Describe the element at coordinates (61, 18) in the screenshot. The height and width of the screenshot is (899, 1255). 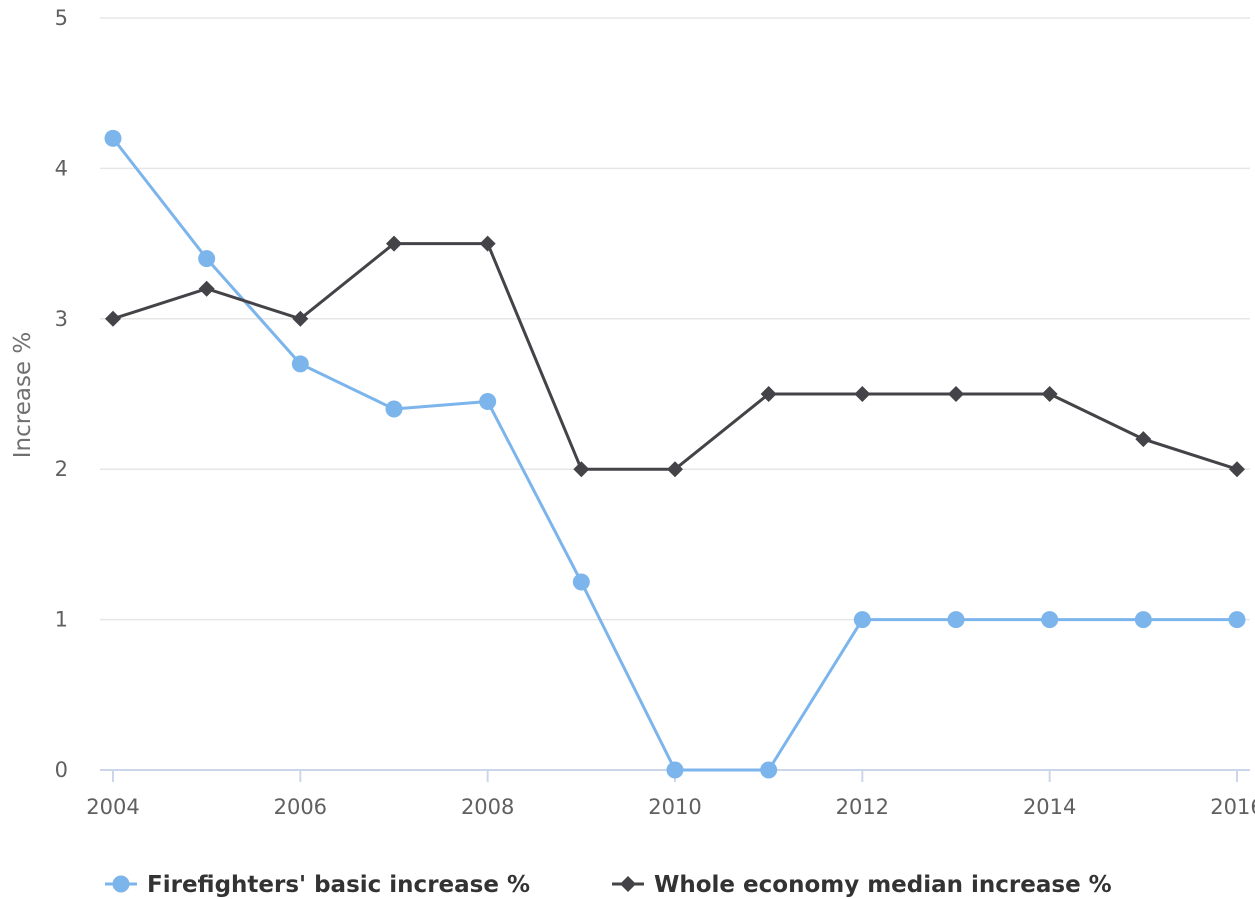
I see `y-tick-label: 5` at that location.